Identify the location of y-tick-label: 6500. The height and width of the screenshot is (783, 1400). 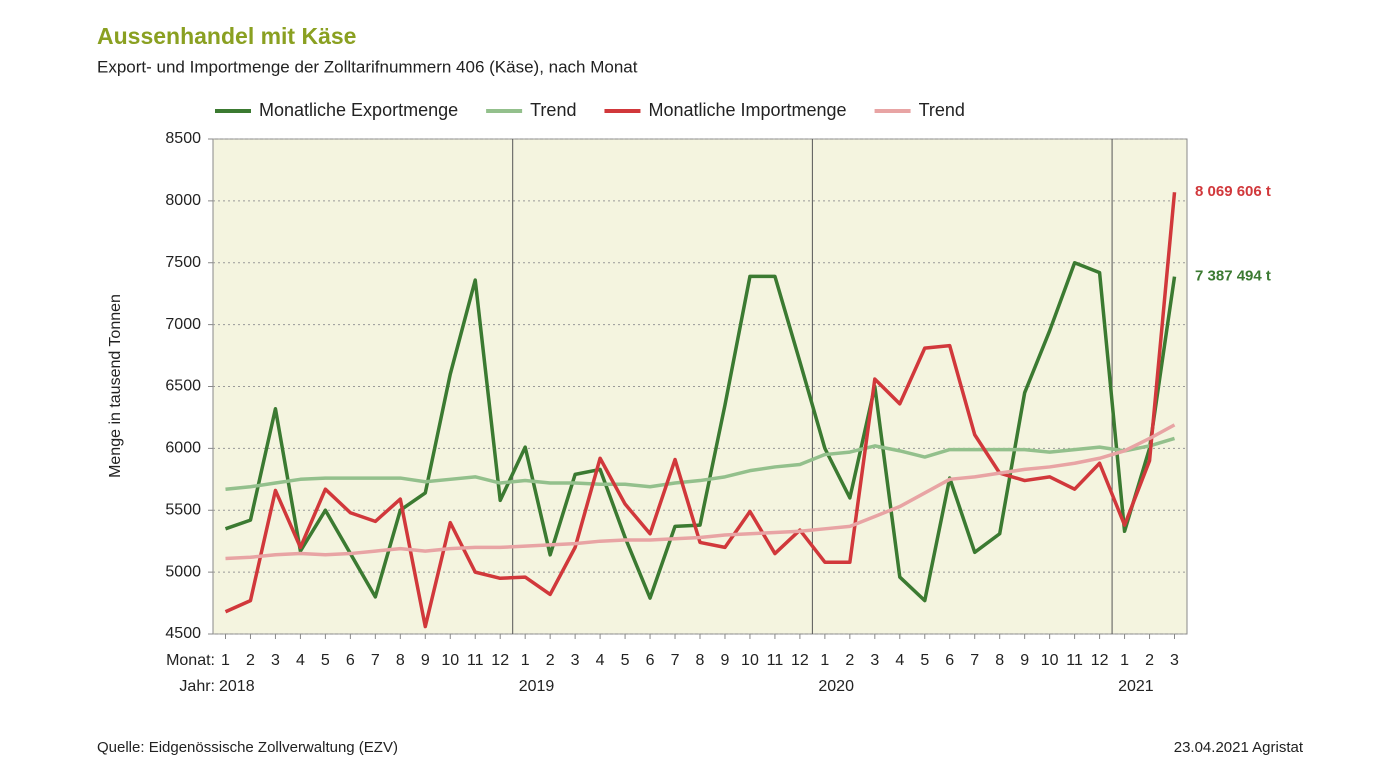
(183, 386).